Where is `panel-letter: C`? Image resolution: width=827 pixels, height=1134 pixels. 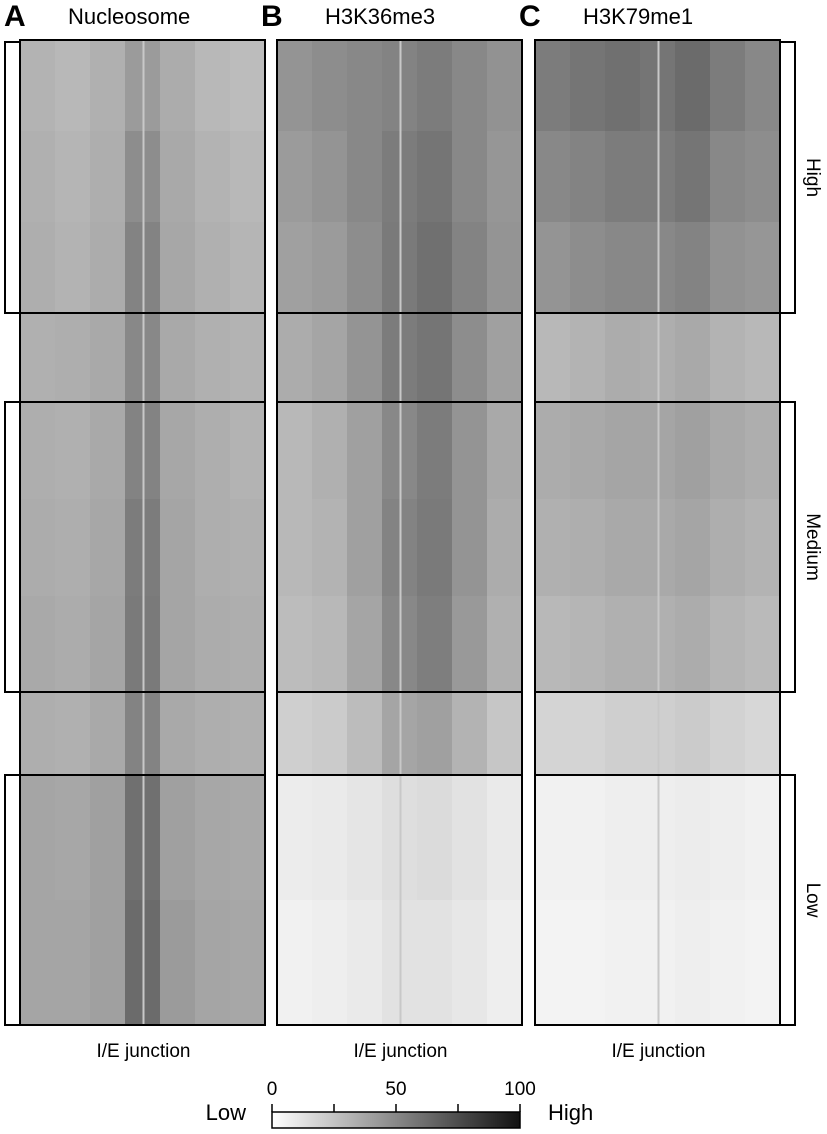
panel-letter: C is located at coordinates (530, 16).